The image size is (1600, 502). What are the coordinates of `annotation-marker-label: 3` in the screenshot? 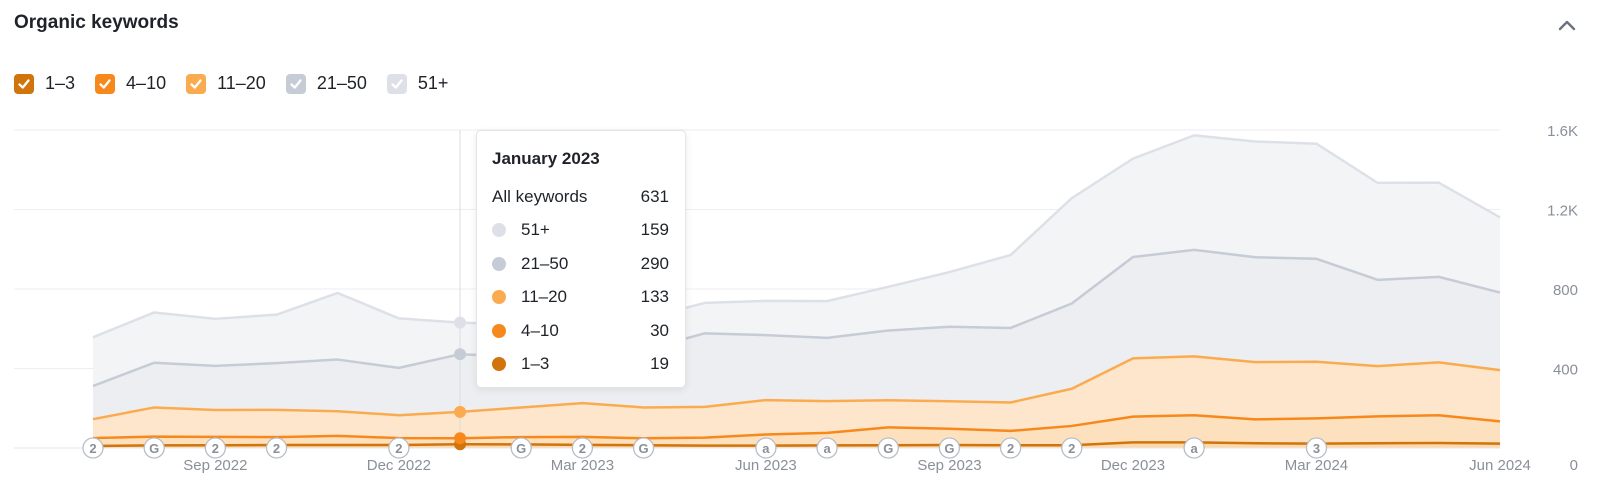 It's located at (1316, 448).